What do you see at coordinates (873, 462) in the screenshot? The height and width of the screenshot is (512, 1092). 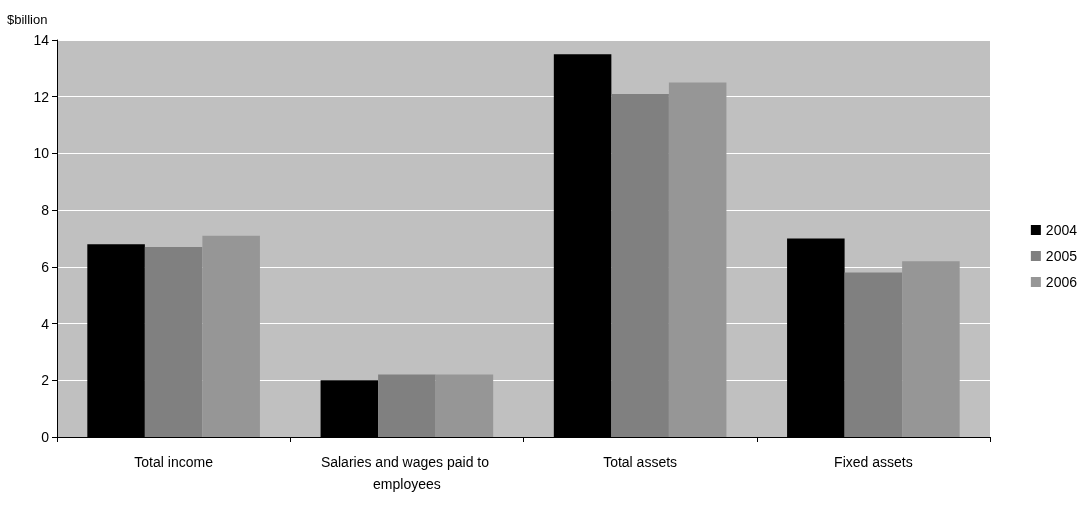 I see `x-tick-label: Fixed assets` at bounding box center [873, 462].